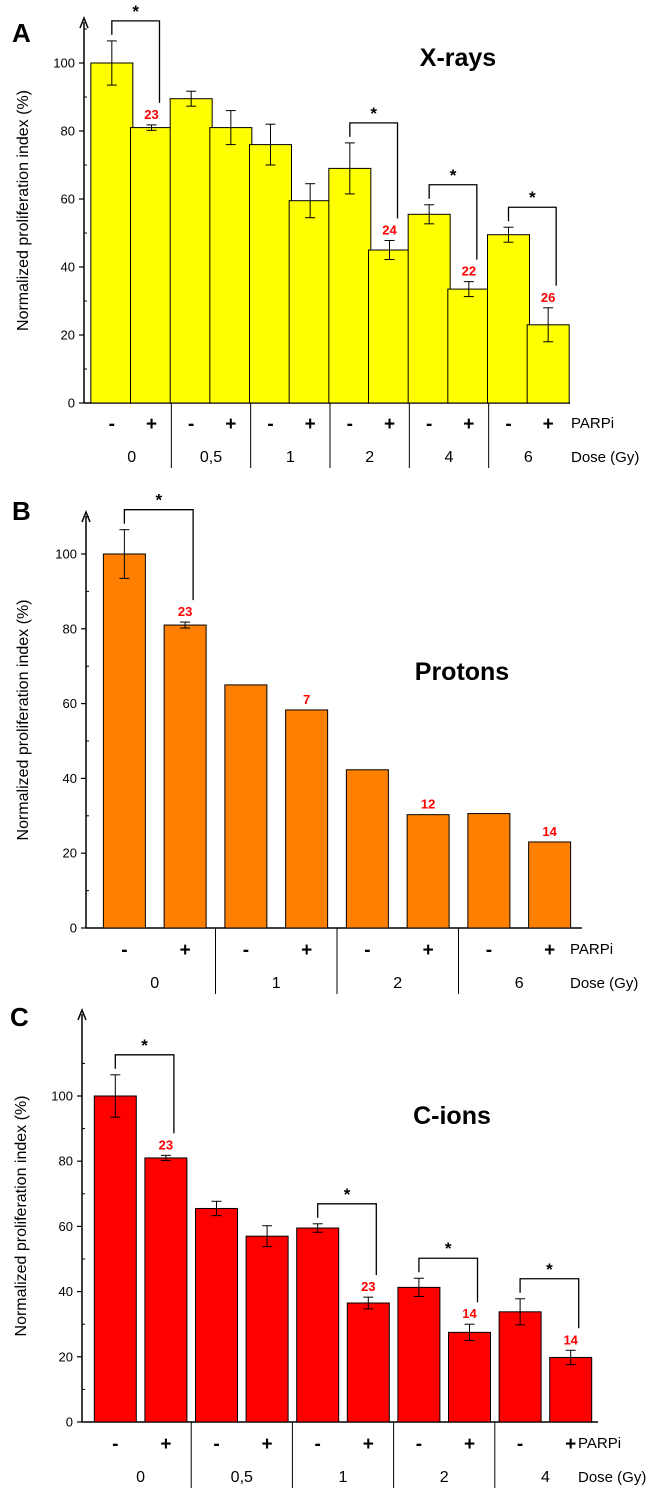 Image resolution: width=664 pixels, height=1492 pixels. Describe the element at coordinates (599, 1443) in the screenshot. I see `panel-c-row-label-parpi: PARPi` at that location.